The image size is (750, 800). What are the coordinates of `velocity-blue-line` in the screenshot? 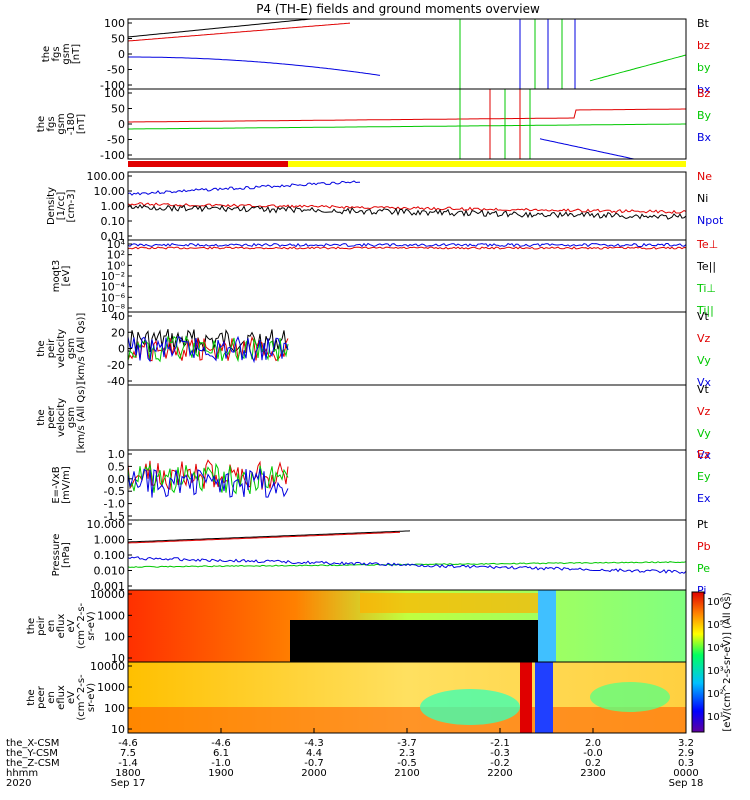 It's located at (208, 349).